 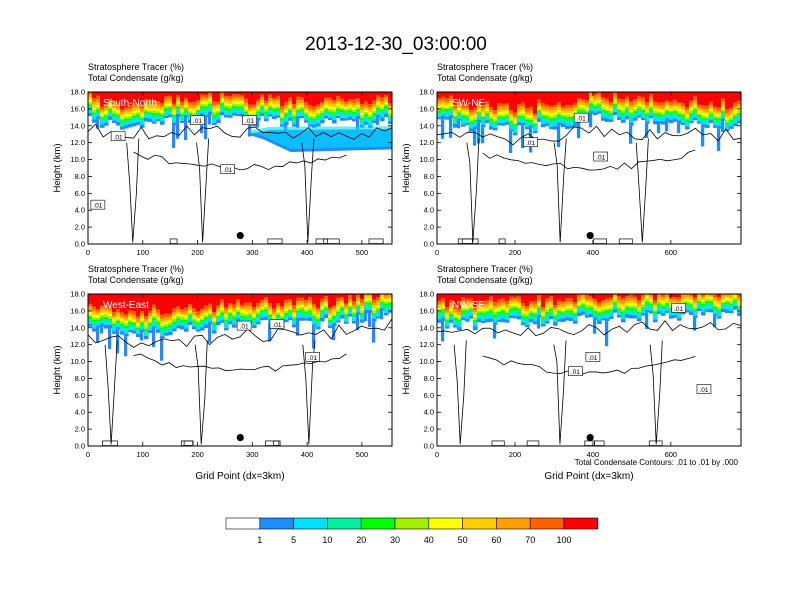 What do you see at coordinates (293, 540) in the screenshot?
I see `colorbar-label: 5` at bounding box center [293, 540].